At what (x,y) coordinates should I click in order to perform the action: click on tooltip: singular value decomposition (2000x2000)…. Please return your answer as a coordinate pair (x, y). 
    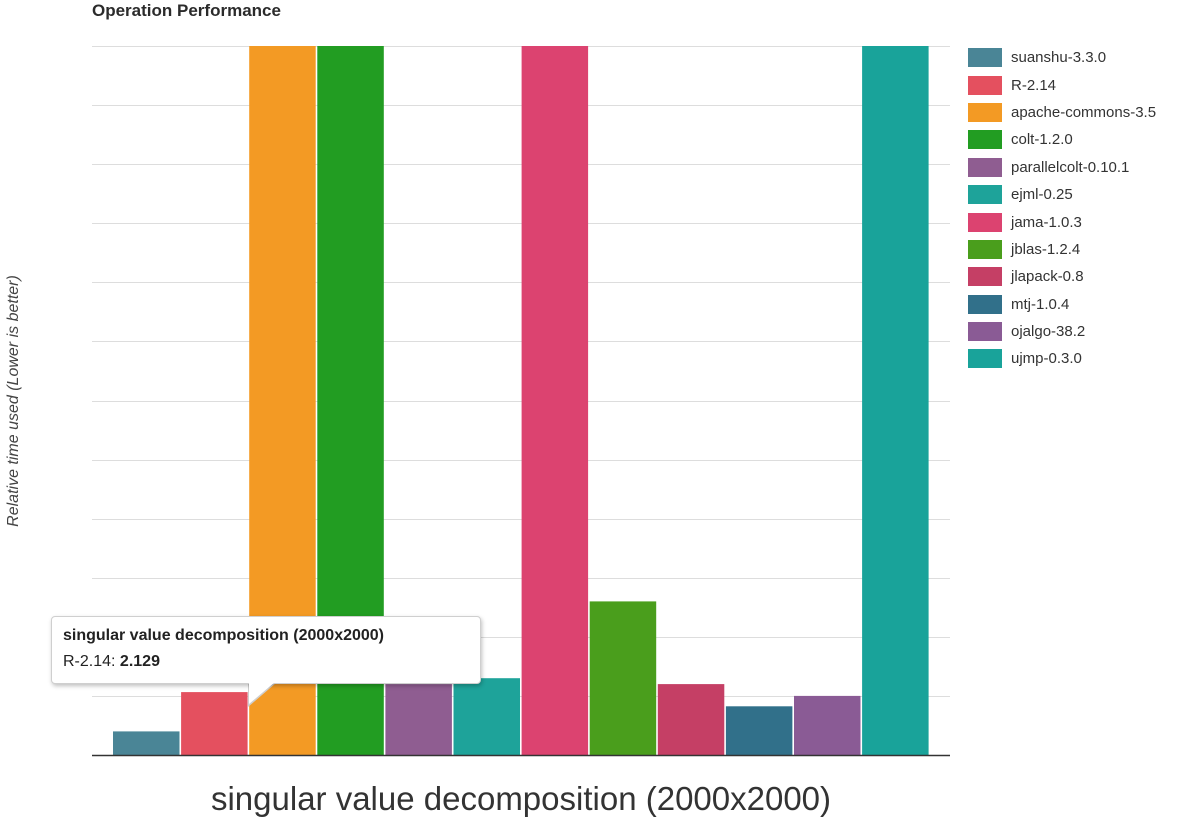
    Looking at the image, I should click on (266, 661).